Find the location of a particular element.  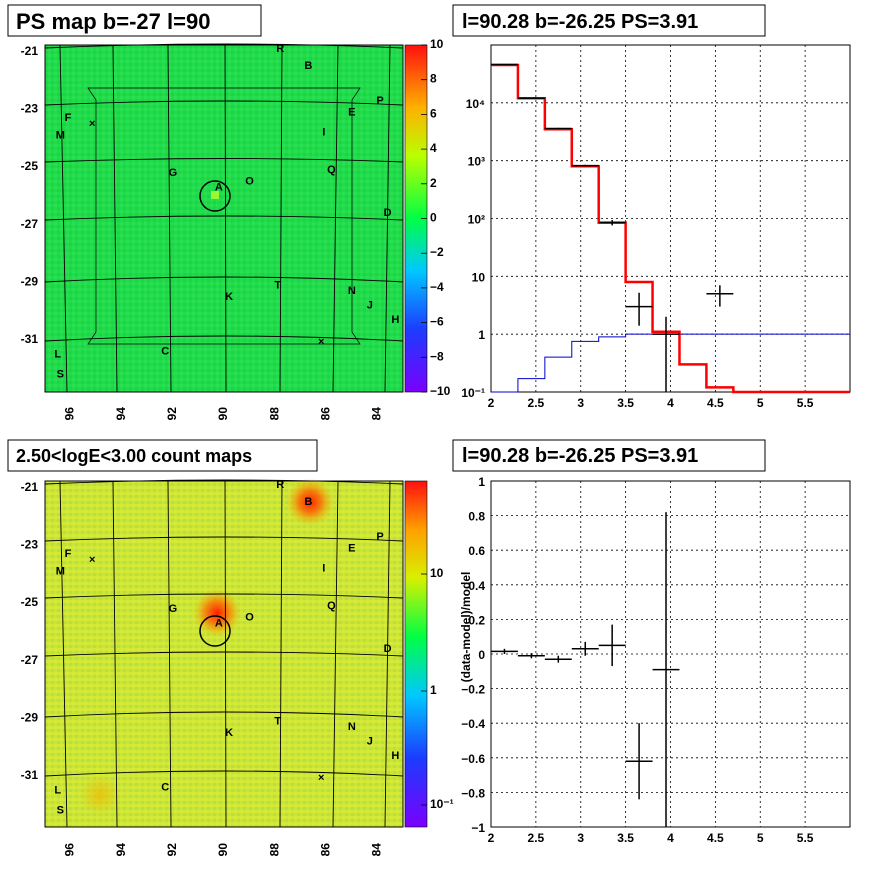

count-map-x-ticks: 96 94 92 90 88 86 84 is located at coordinates (223, 850).